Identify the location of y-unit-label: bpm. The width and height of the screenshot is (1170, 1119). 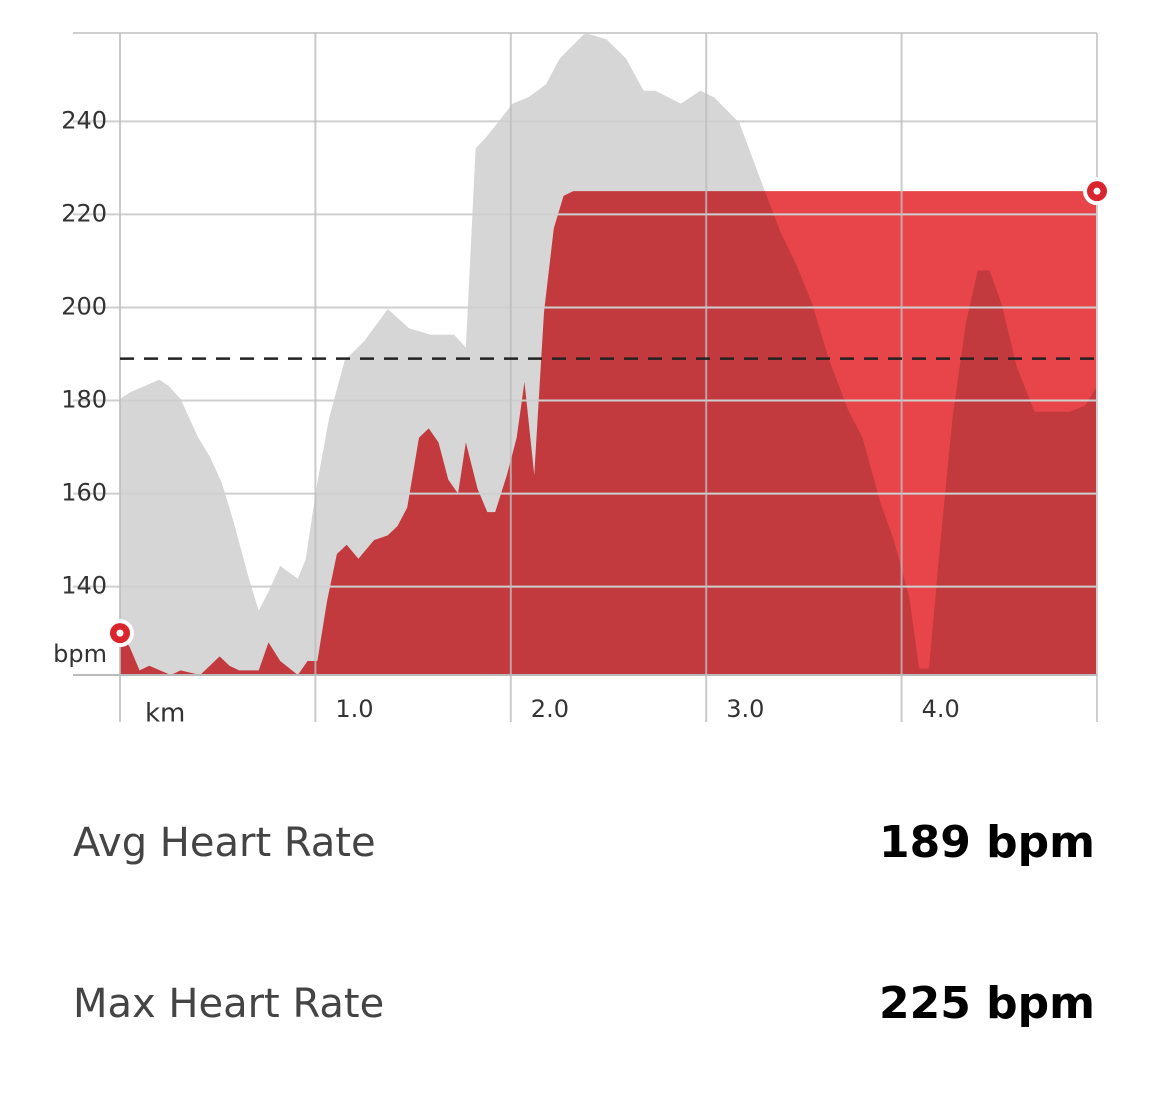
(80, 654).